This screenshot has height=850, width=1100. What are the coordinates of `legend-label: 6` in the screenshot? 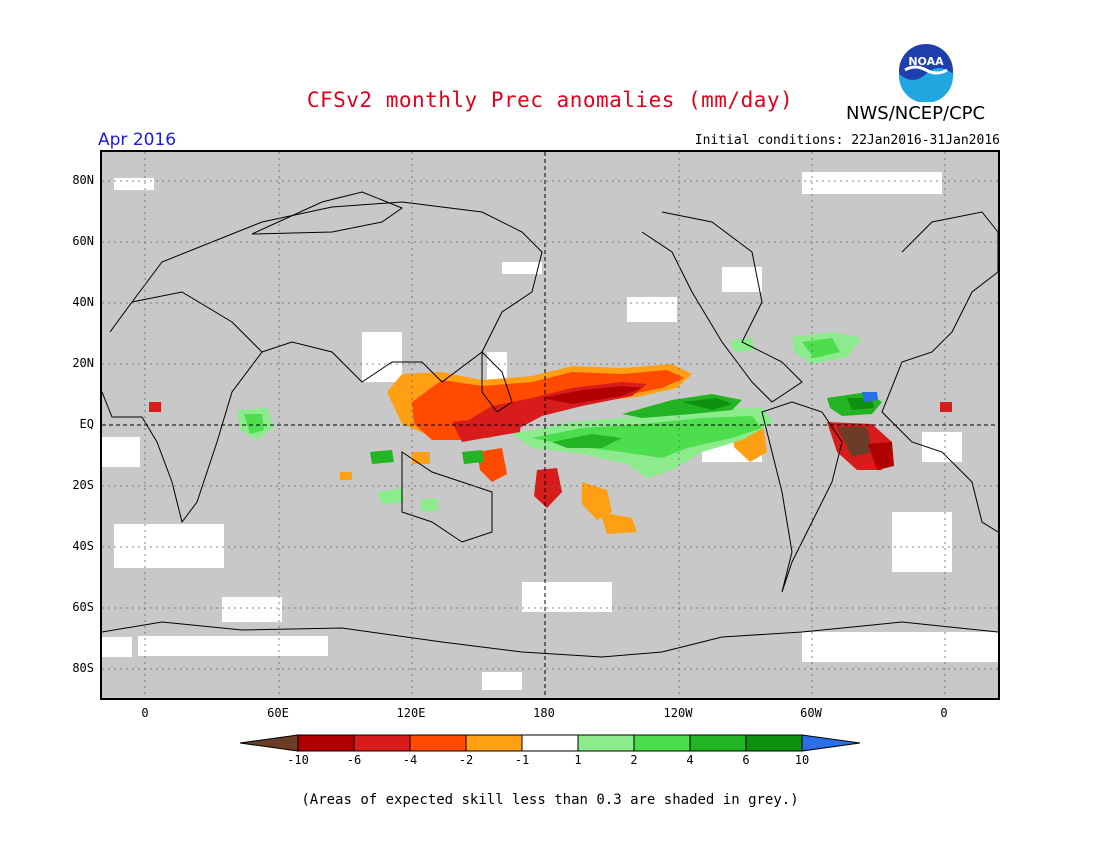 It's located at (746, 760).